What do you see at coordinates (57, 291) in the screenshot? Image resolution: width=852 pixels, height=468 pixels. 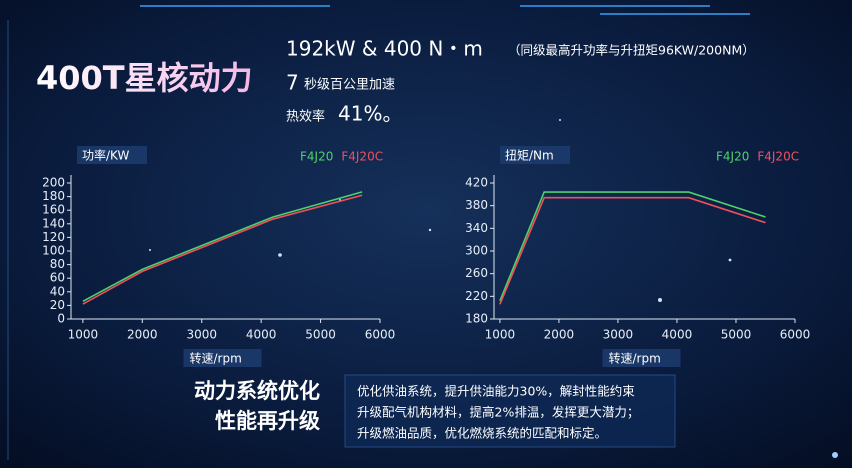 I see `y-tick-label: 40` at bounding box center [57, 291].